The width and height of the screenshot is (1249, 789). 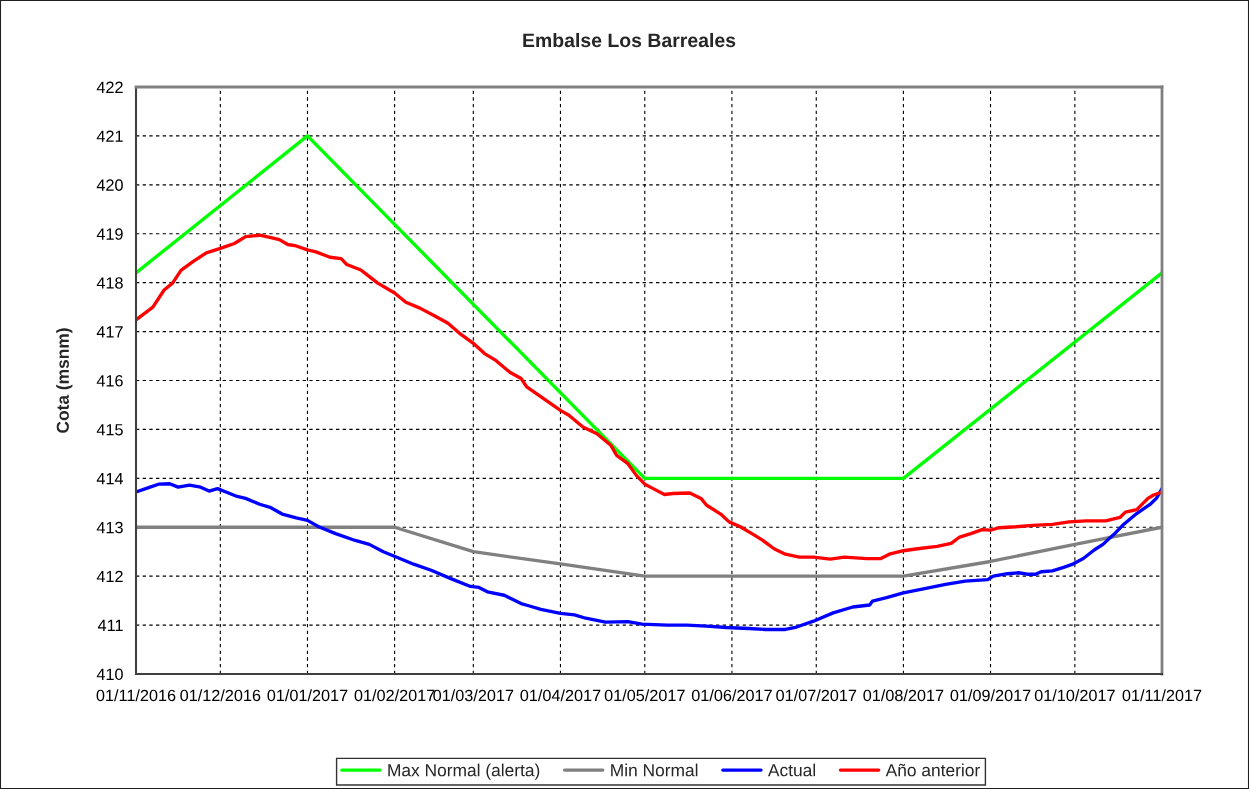 I want to click on x-tick-label: 01/07/2017, so click(x=816, y=695).